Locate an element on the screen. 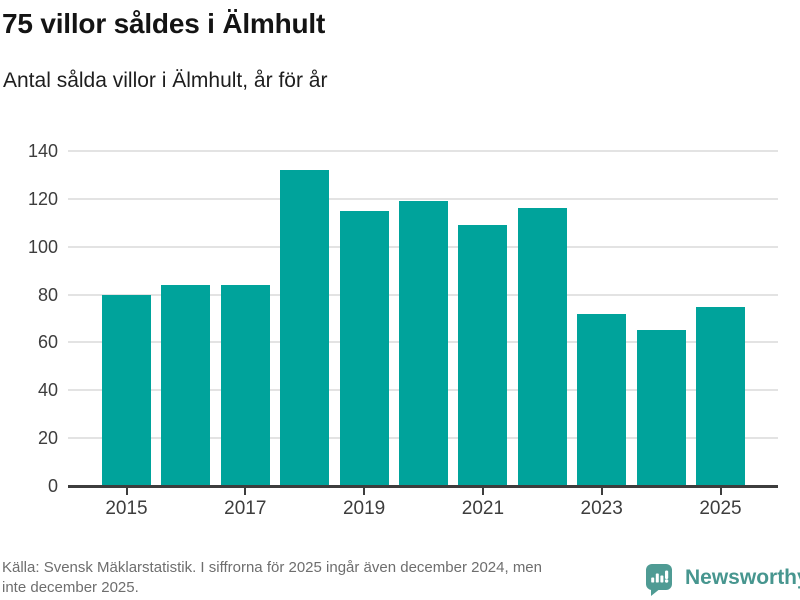  newsworthy-logo: Newsworthy is located at coordinates (723, 579).